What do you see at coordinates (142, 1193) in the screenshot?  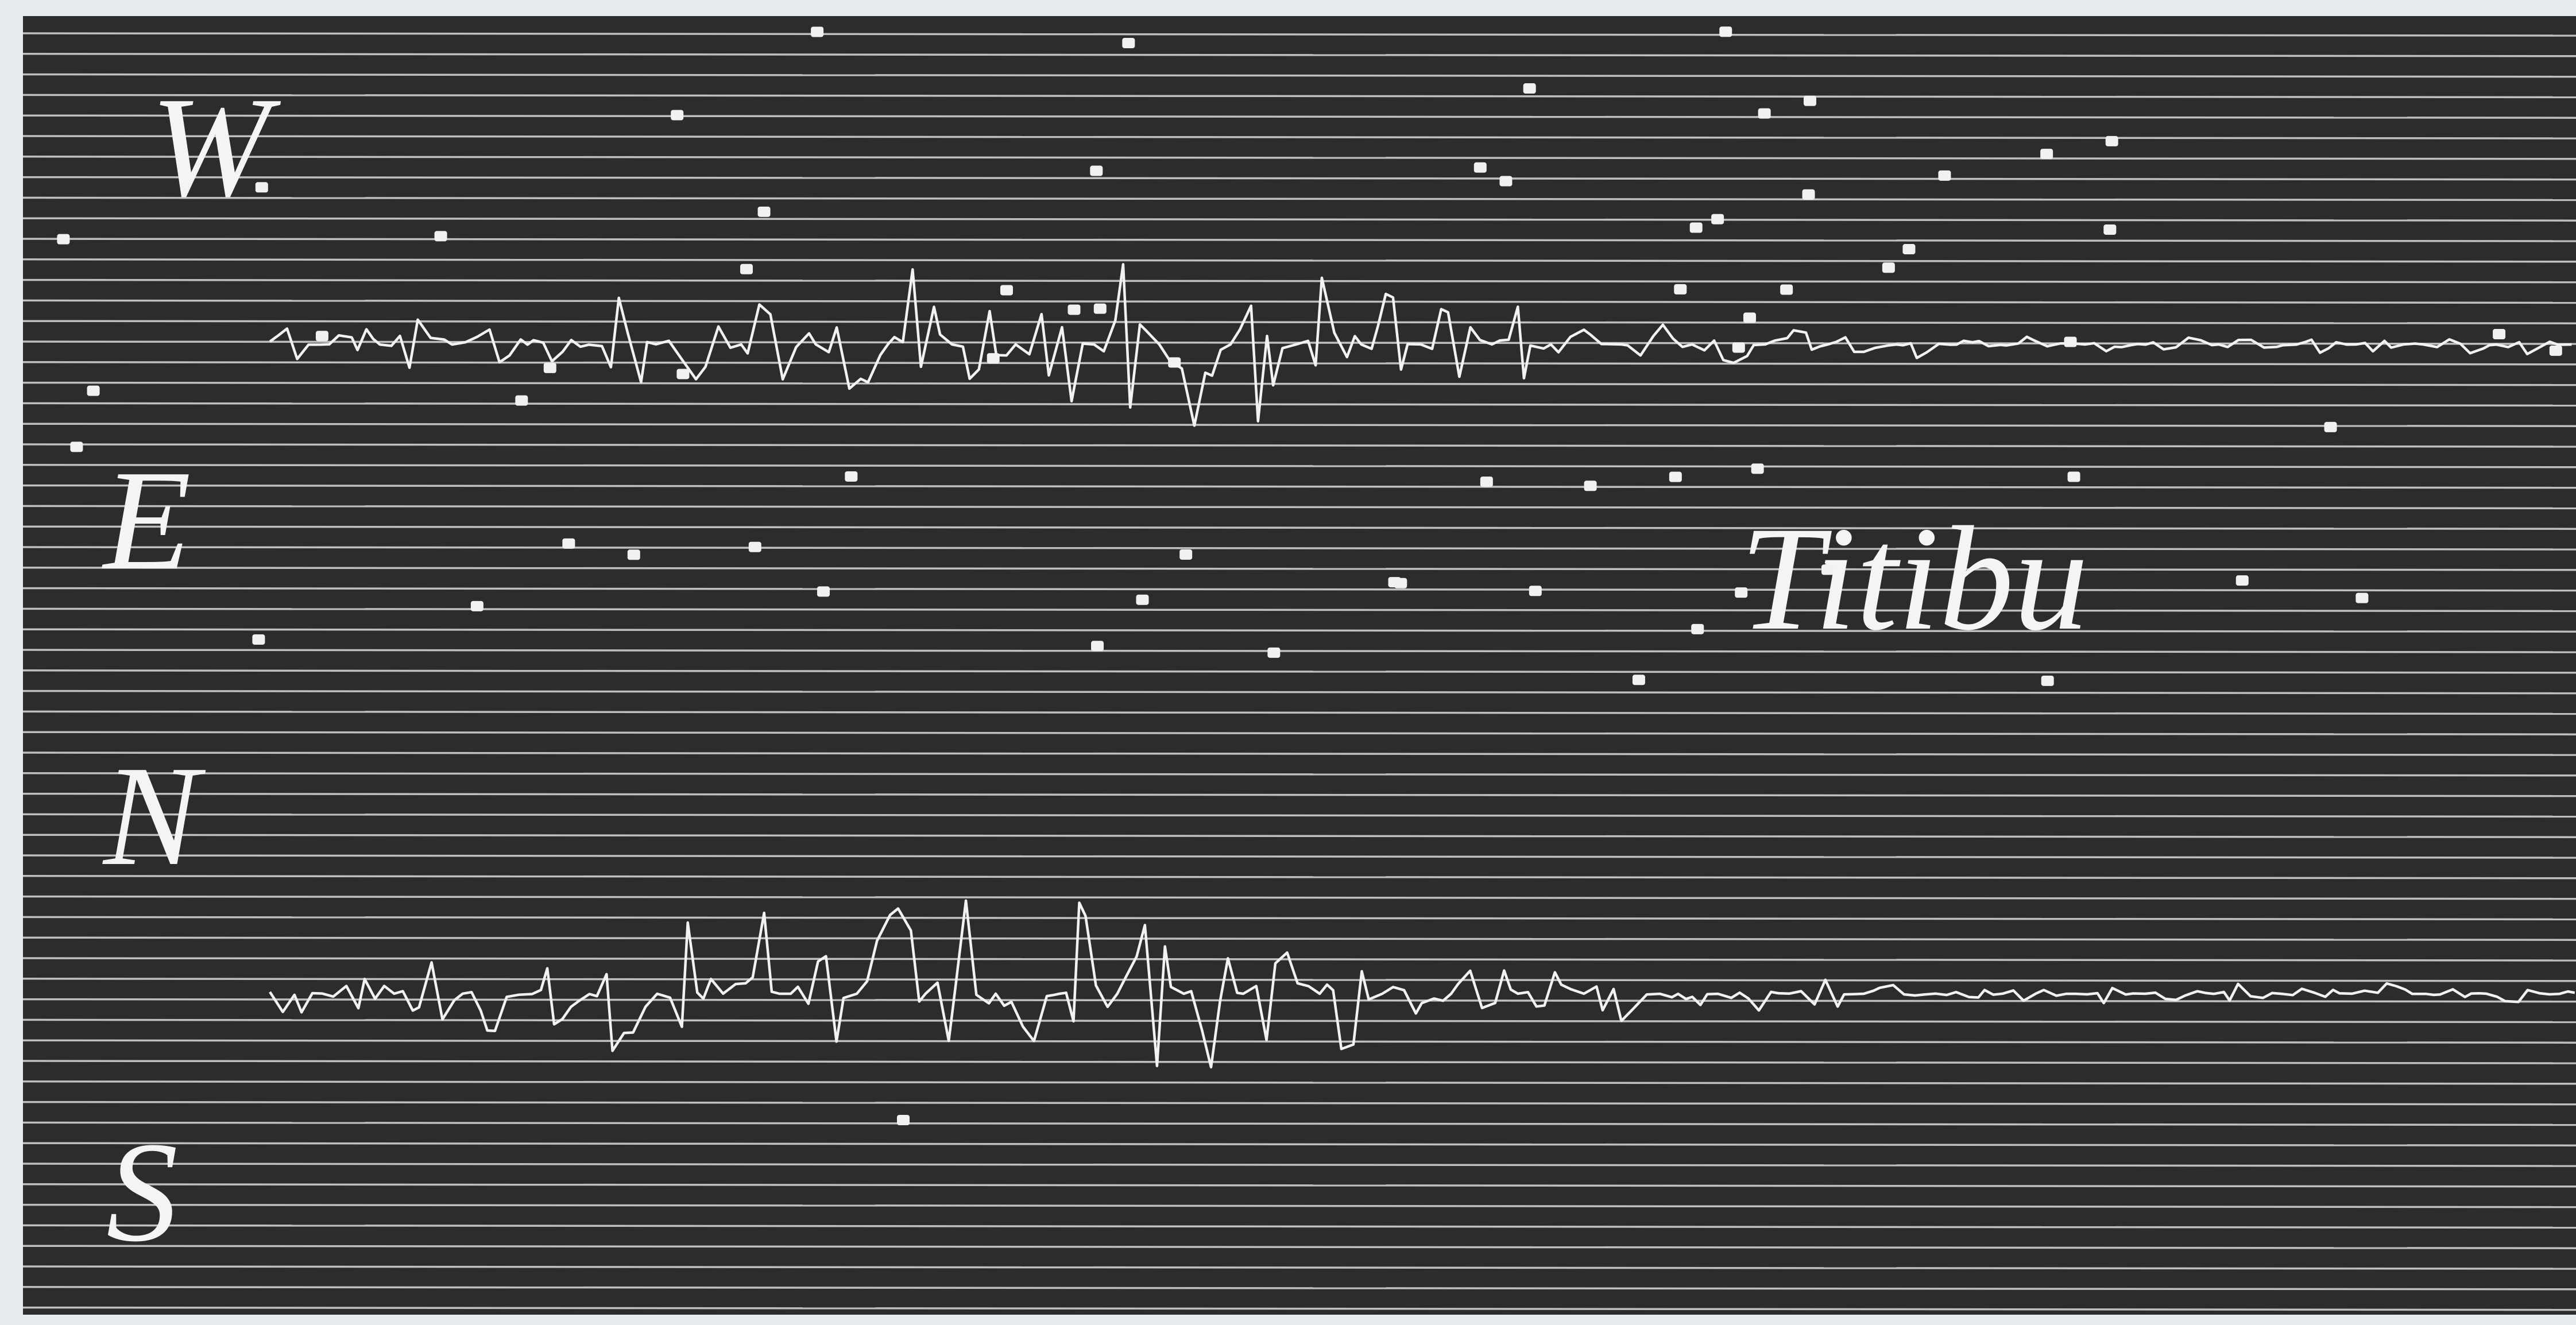 I see `component-label: S` at bounding box center [142, 1193].